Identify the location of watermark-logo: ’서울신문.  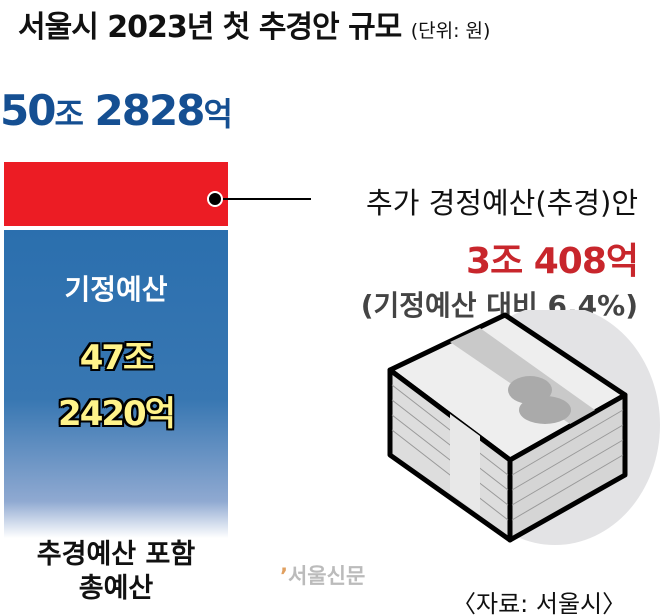
(323, 576).